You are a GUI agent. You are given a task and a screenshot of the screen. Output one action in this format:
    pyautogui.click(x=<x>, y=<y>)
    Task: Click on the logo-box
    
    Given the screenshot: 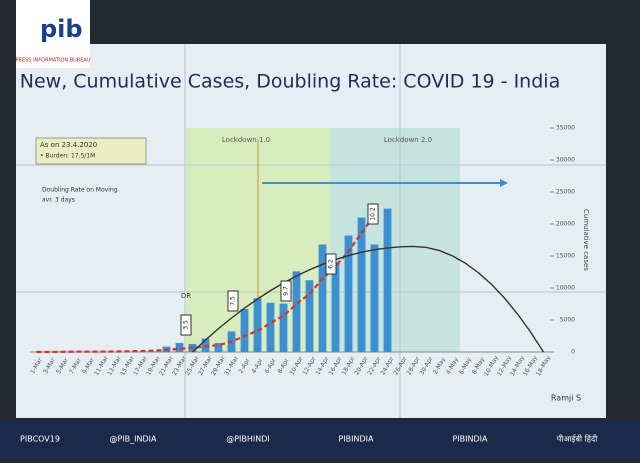 What is the action you would take?
    pyautogui.click(x=53, y=34)
    